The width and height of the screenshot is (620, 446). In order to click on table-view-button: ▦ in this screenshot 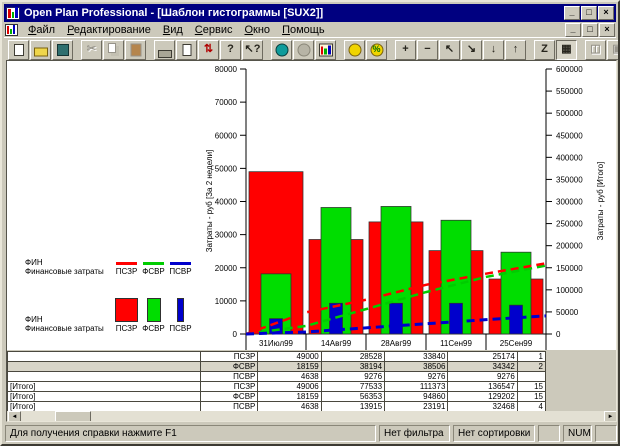, I will do `click(566, 49)`.